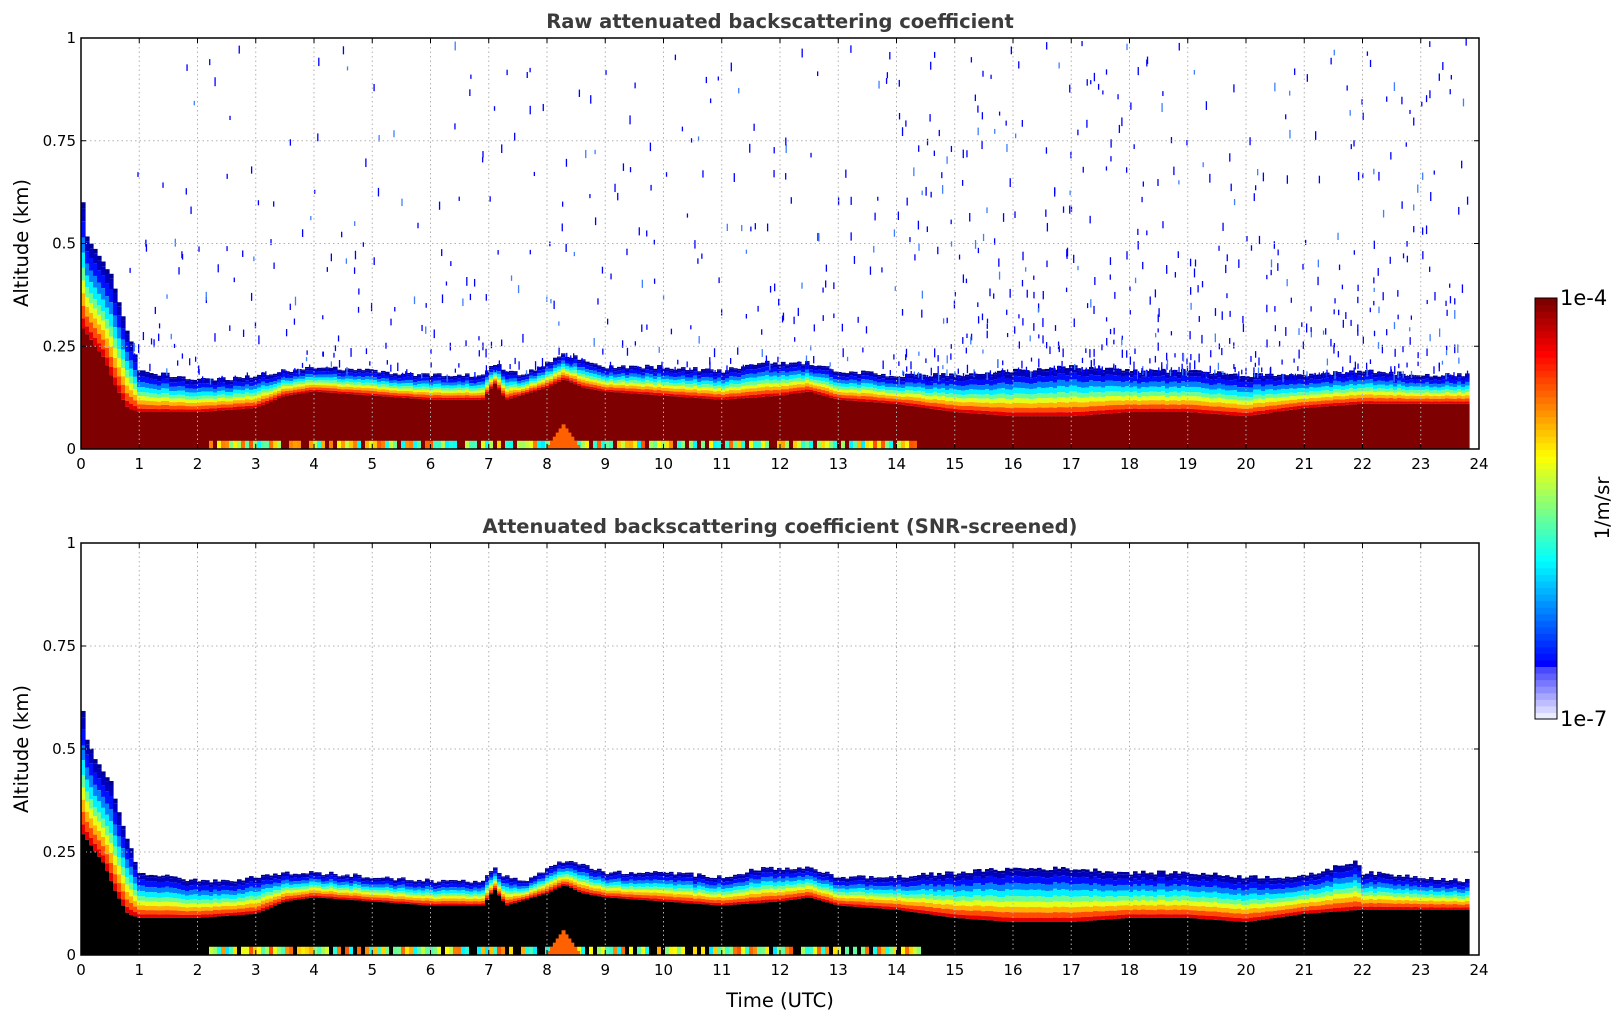 Image resolution: width=1621 pixels, height=1020 pixels. I want to click on y-tick-label: 0.75, so click(59, 646).